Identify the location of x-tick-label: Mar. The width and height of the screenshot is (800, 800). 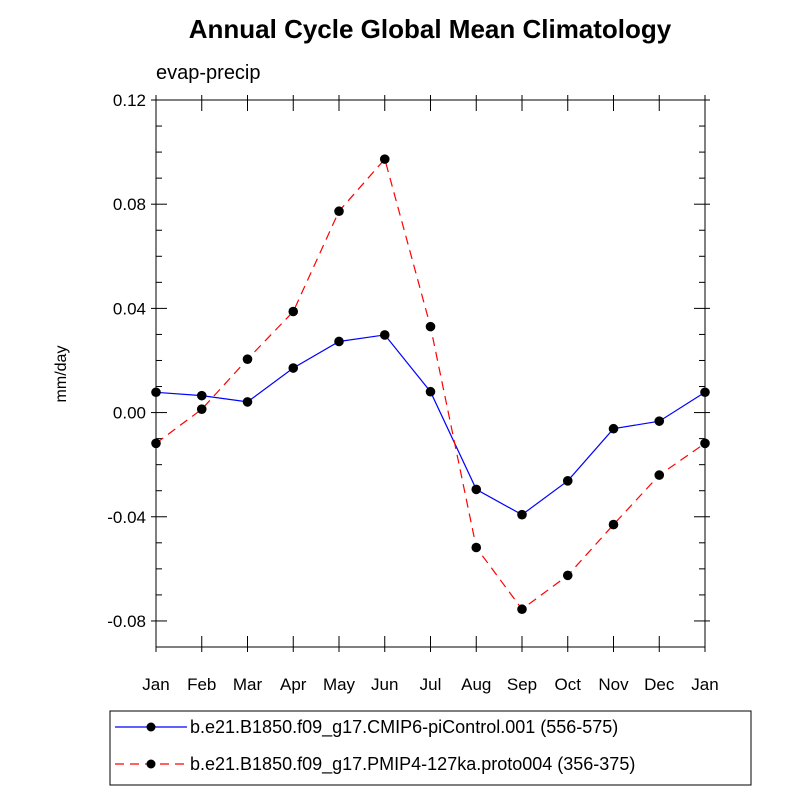
(248, 684).